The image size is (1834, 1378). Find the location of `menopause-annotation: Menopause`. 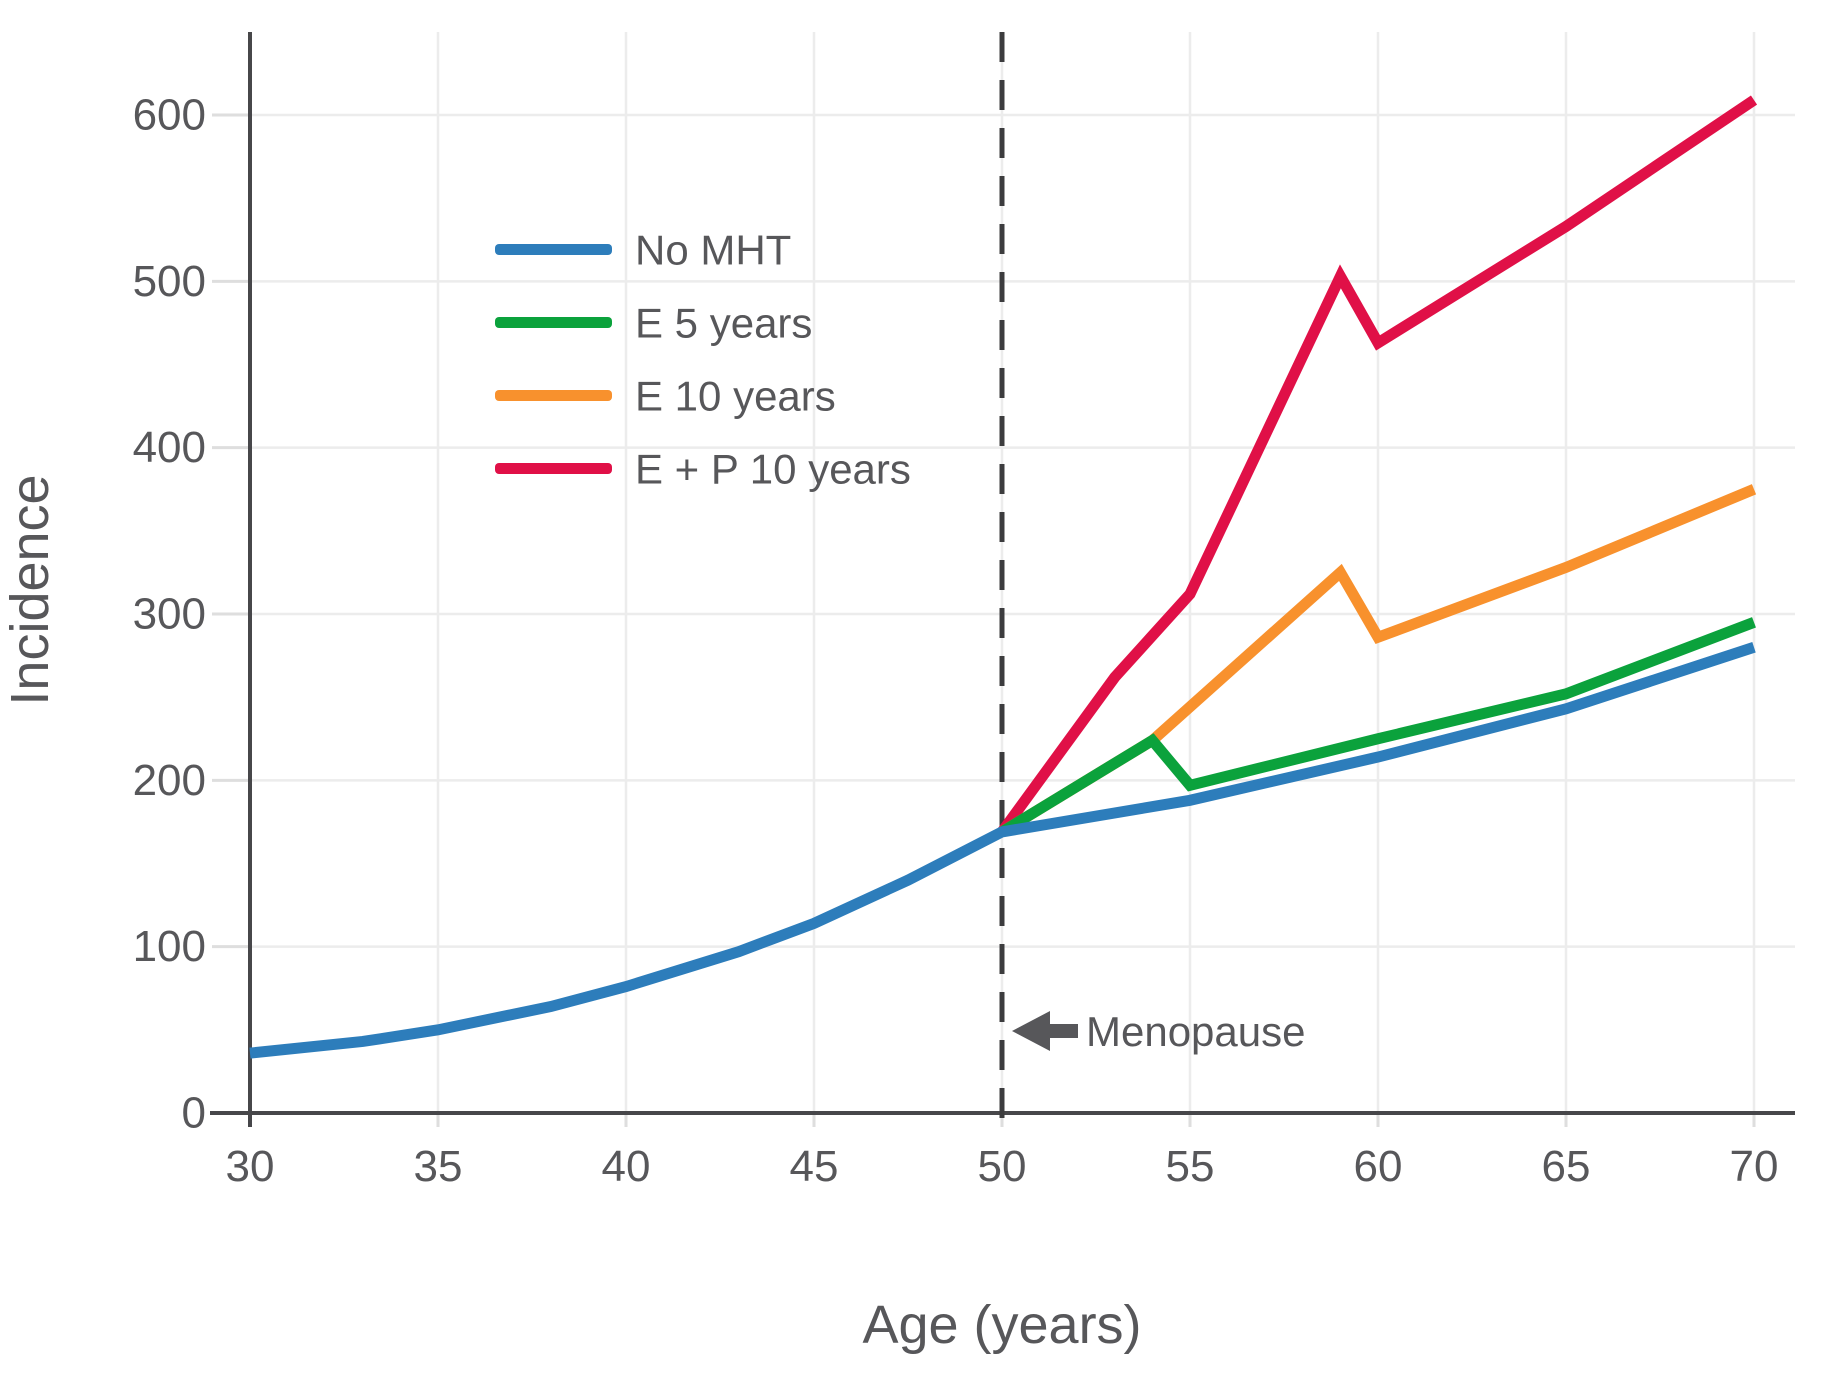

menopause-annotation: Menopause is located at coordinates (1159, 1031).